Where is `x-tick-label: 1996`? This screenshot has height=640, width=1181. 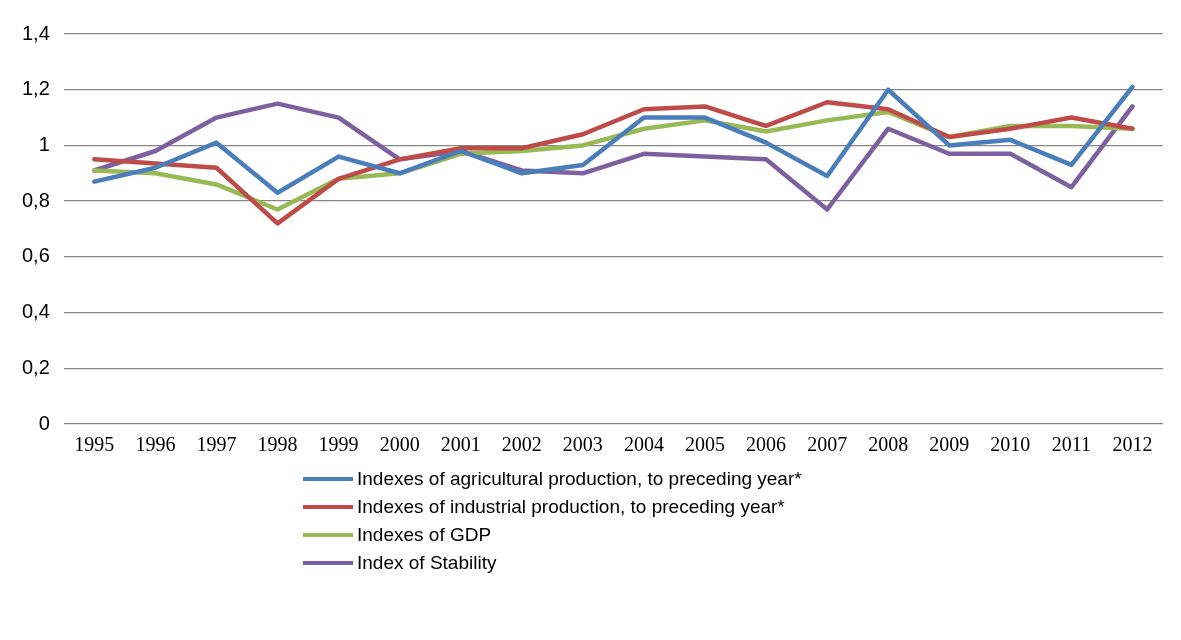
x-tick-label: 1996 is located at coordinates (155, 444).